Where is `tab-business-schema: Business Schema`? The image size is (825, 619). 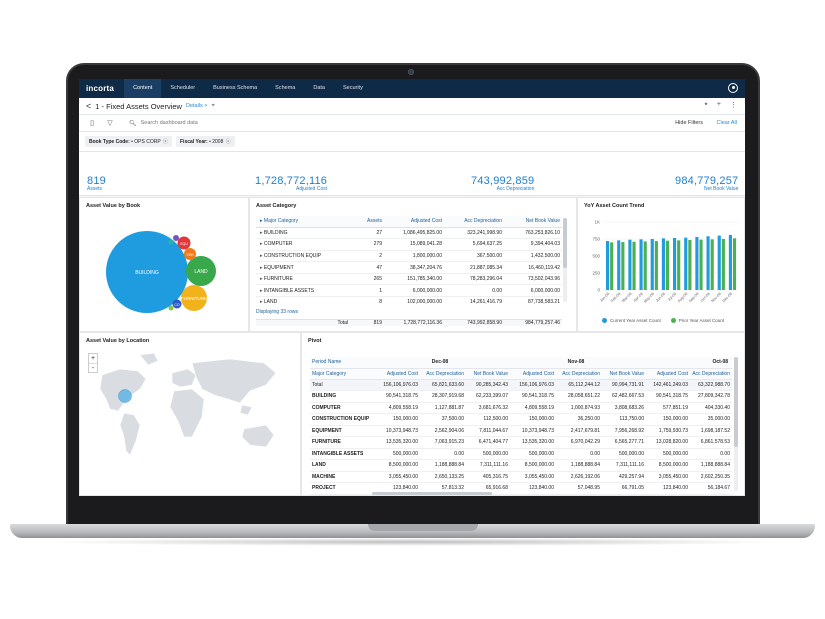 tab-business-schema: Business Schema is located at coordinates (235, 88).